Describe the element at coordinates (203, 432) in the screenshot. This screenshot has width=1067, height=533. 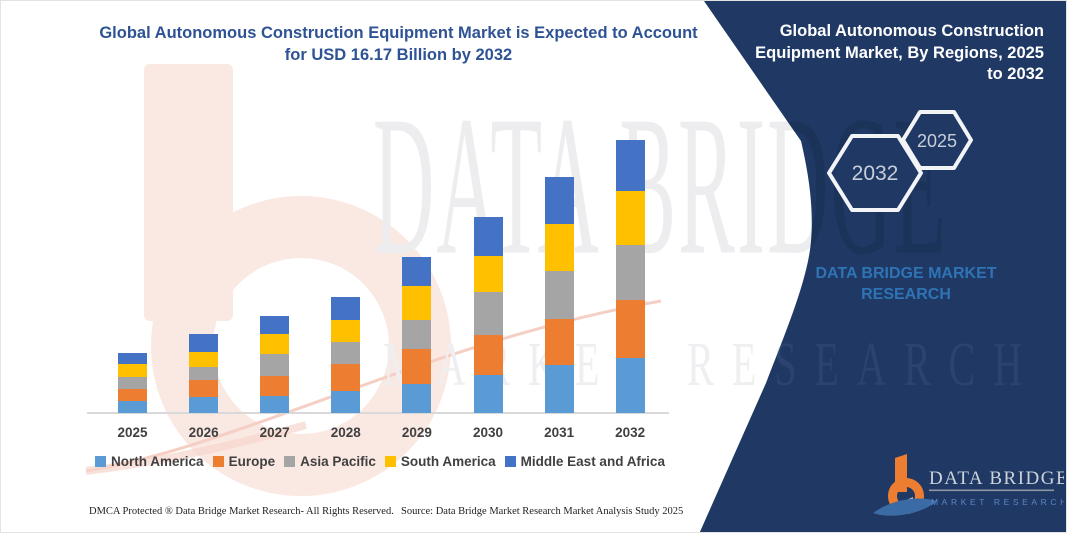
I see `x-axis-label-2026: 2026` at that location.